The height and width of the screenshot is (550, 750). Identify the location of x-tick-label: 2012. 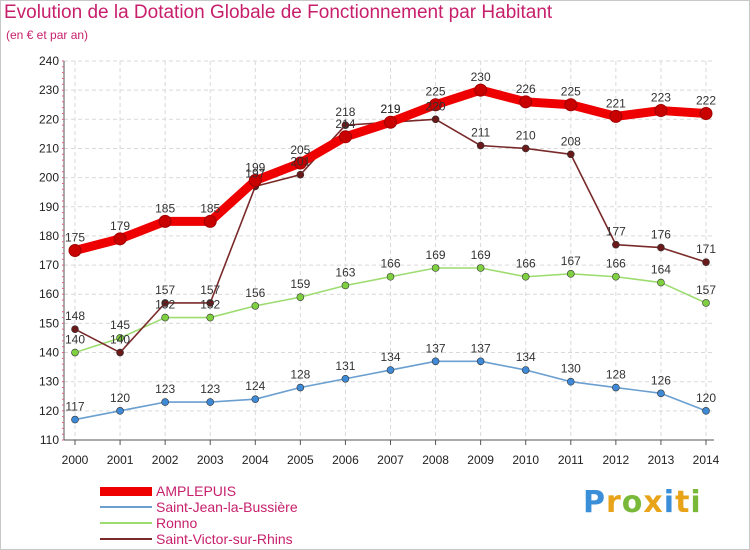
(616, 460).